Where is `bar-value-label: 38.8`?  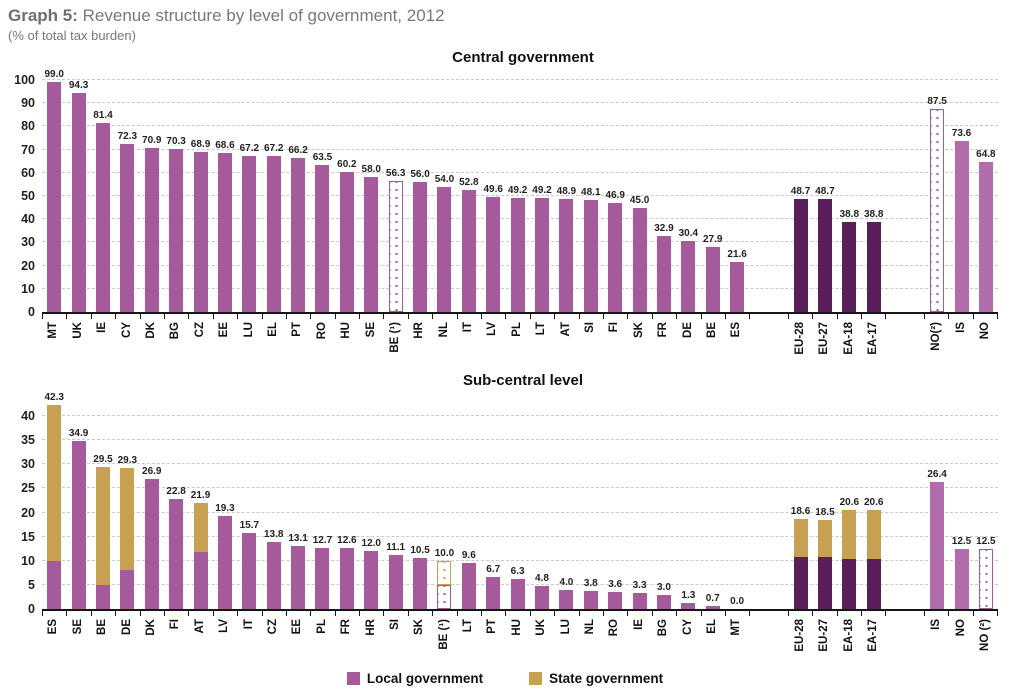 bar-value-label: 38.8 is located at coordinates (873, 214).